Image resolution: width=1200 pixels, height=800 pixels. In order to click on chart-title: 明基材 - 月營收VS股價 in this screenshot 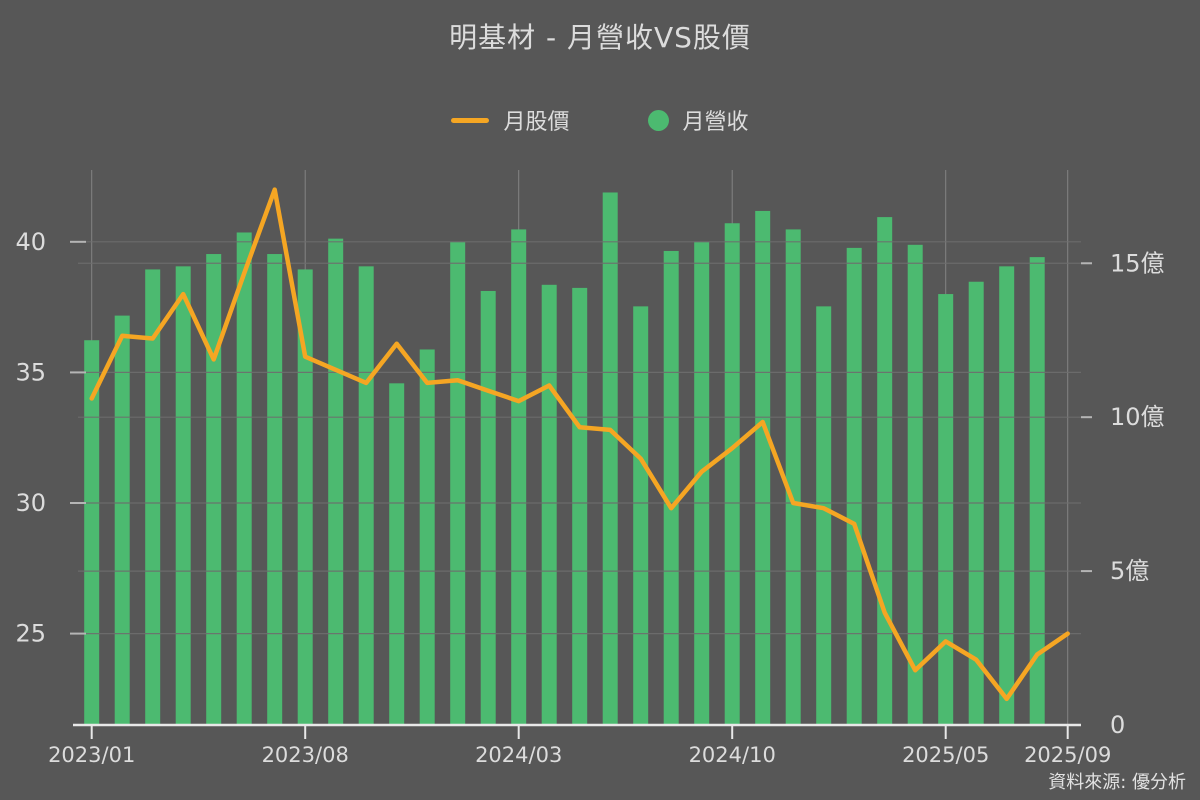, I will do `click(600, 37)`.